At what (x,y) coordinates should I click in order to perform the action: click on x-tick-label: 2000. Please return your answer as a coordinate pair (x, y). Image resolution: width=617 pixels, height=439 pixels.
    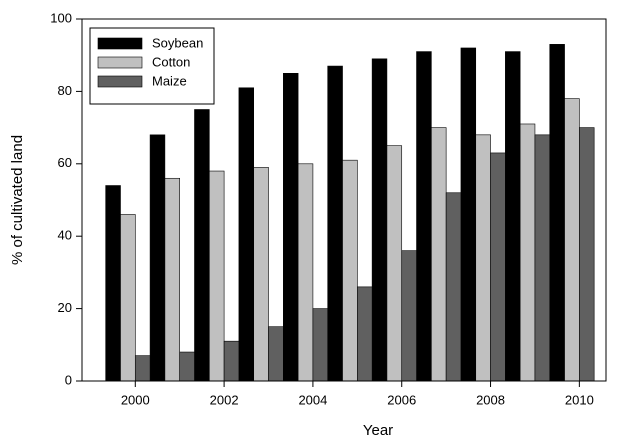
    Looking at the image, I should click on (135, 399).